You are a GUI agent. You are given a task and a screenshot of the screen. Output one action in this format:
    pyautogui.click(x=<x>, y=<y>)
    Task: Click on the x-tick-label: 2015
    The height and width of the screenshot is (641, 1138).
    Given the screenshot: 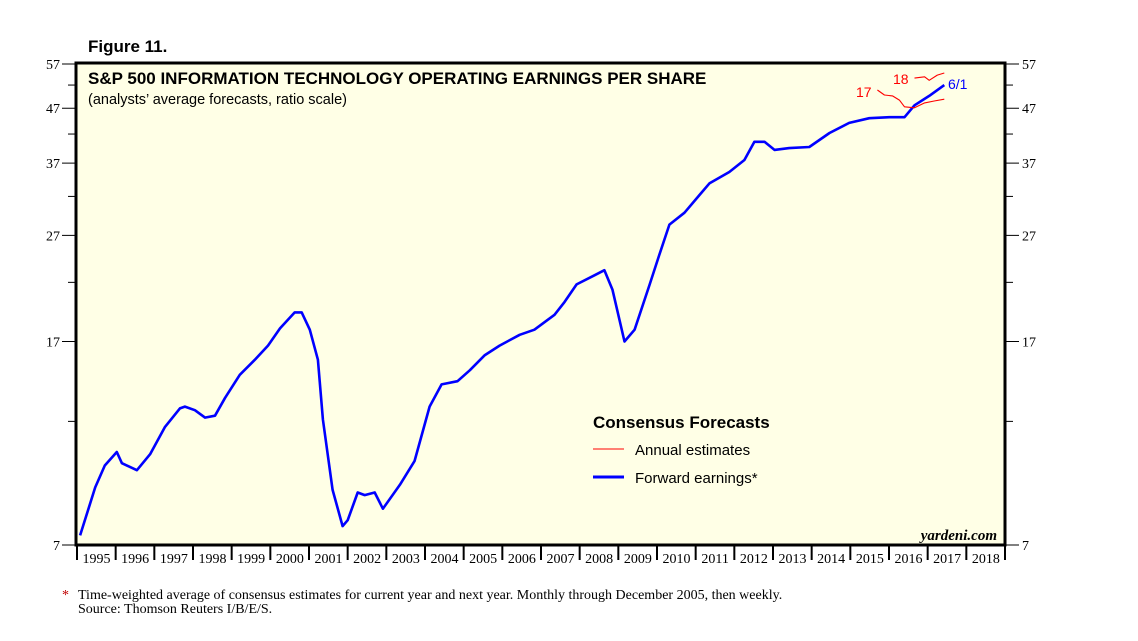 What is the action you would take?
    pyautogui.click(x=870, y=559)
    